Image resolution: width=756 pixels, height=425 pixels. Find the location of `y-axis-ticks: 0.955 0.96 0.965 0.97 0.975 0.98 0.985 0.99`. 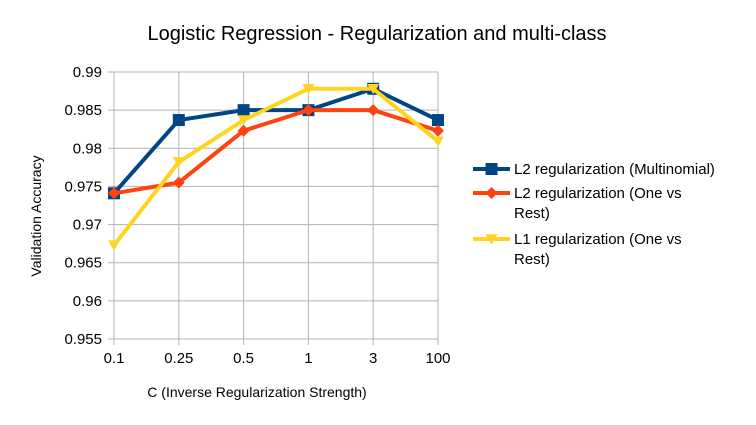

y-axis-ticks: 0.955 0.96 0.965 0.97 0.975 0.98 0.985 0.99 is located at coordinates (83, 206).